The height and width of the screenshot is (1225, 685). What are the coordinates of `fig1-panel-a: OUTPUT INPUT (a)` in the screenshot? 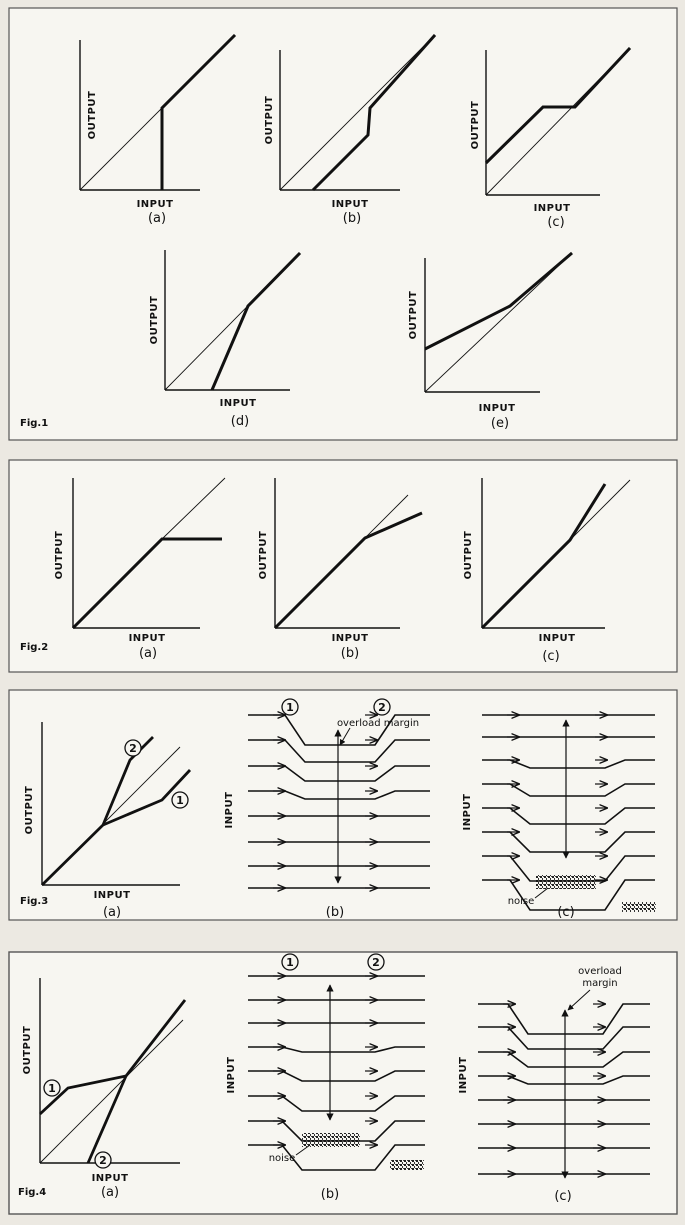 It's located at (158, 129).